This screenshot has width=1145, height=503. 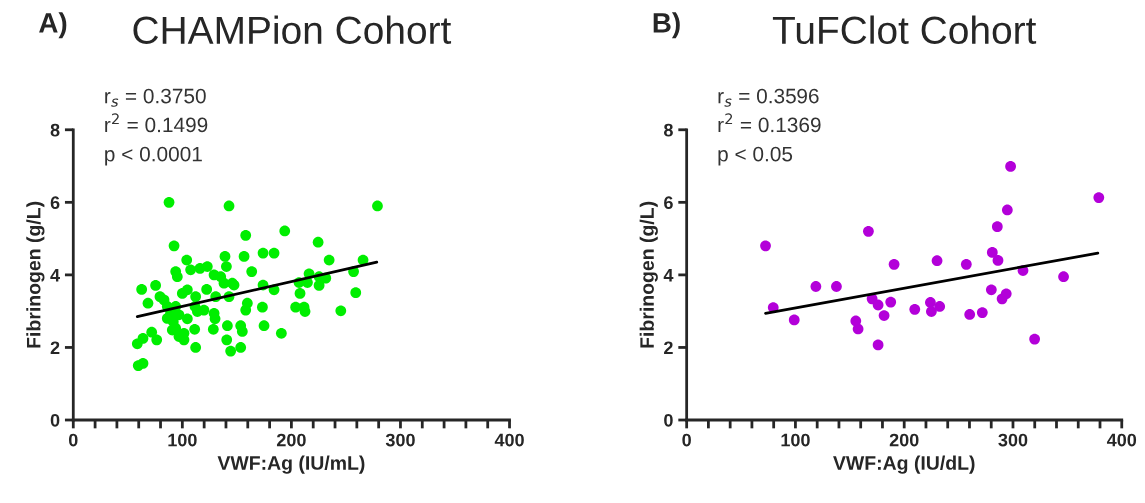 I want to click on annotation: p < 0.0001, so click(x=153, y=156).